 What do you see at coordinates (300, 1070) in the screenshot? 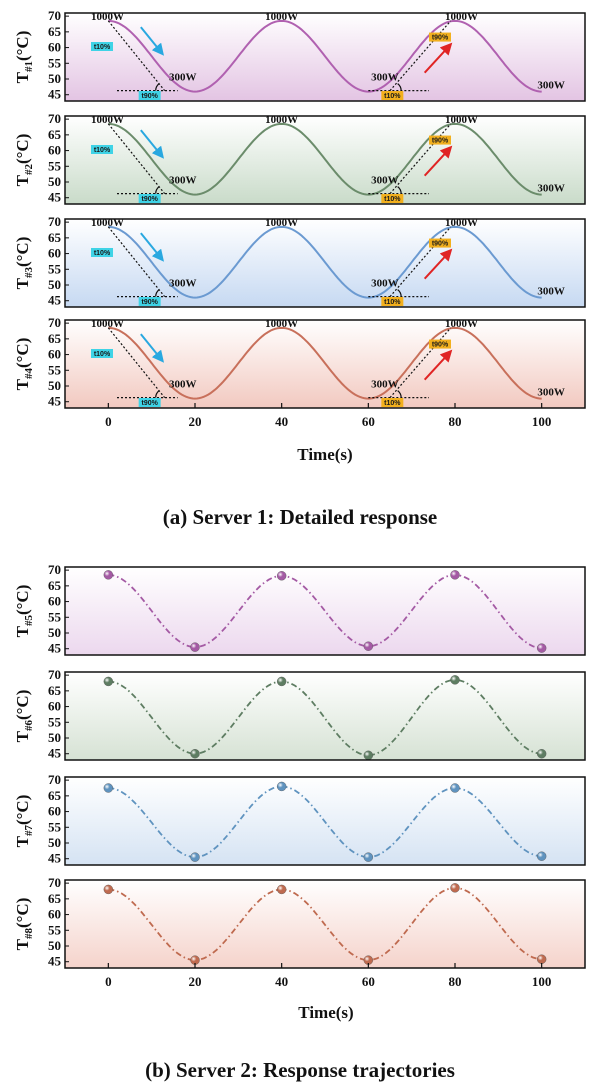
I see `caption-b: (b) Server 2: Response trajectories` at bounding box center [300, 1070].